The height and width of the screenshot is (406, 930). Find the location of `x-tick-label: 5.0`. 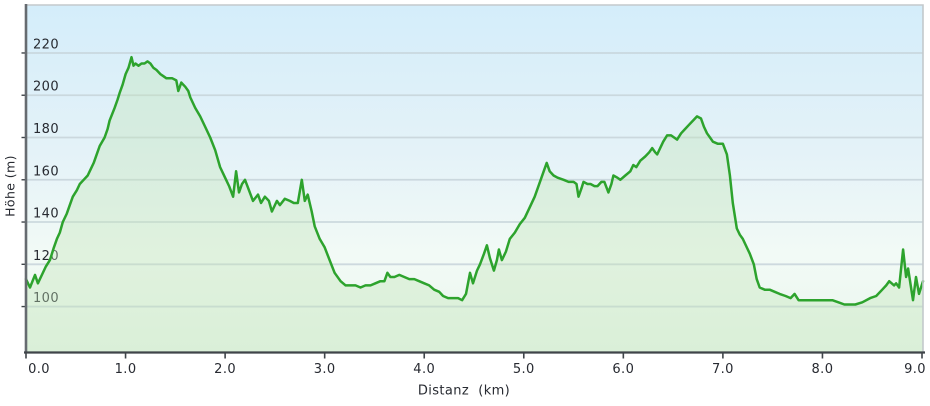

x-tick-label: 5.0 is located at coordinates (524, 369).